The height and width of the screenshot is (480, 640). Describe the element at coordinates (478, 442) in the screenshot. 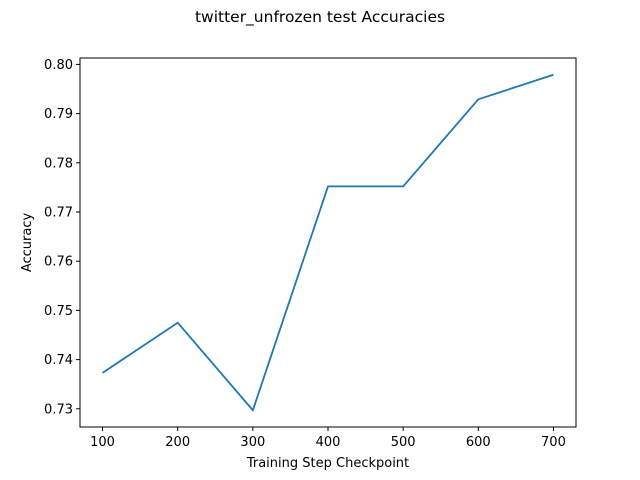

I see `x-tick-label: 600` at that location.